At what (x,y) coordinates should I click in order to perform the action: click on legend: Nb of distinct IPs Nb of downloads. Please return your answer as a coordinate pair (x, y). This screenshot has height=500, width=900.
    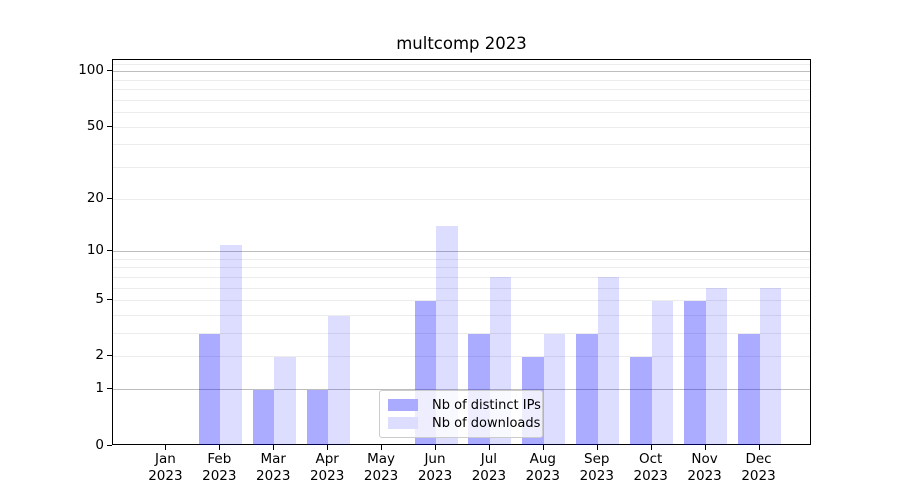
    Looking at the image, I should click on (461, 414).